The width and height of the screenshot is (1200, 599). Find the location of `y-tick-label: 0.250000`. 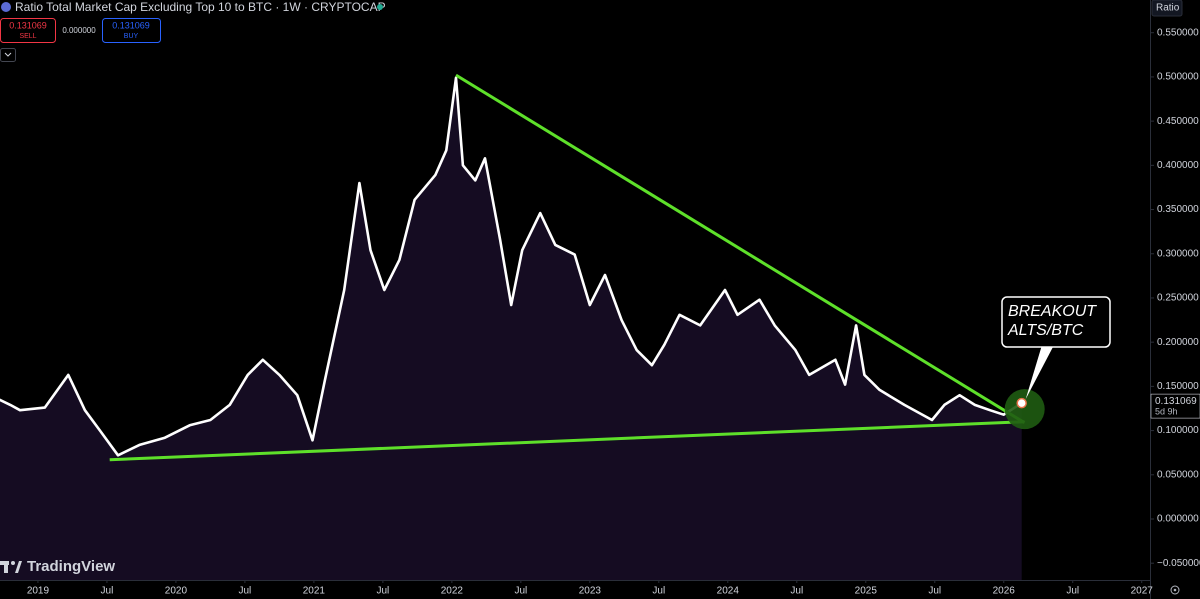

y-tick-label: 0.250000 is located at coordinates (1178, 298).